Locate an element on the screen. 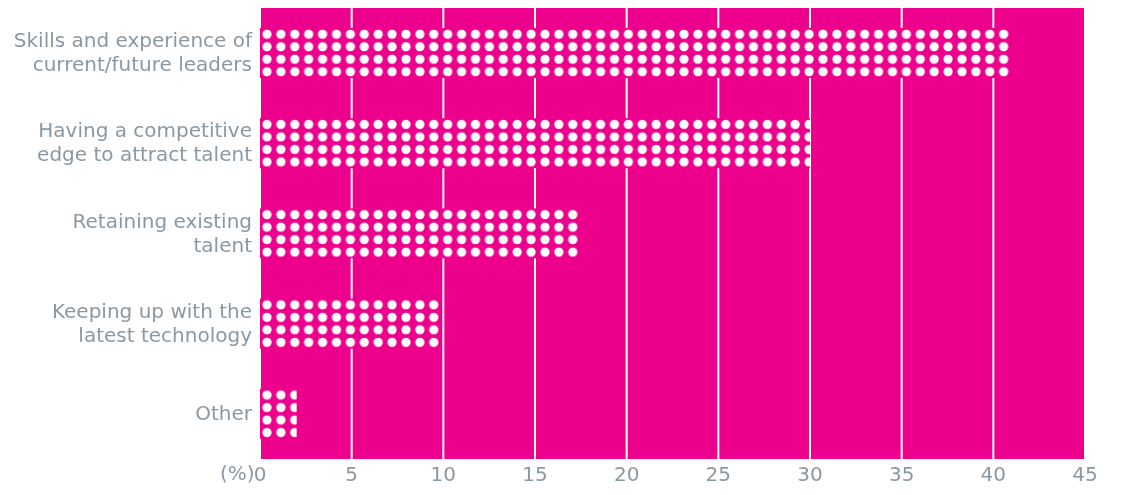 The width and height of the screenshot is (1123, 495). x-tick-label: 15 is located at coordinates (535, 474).